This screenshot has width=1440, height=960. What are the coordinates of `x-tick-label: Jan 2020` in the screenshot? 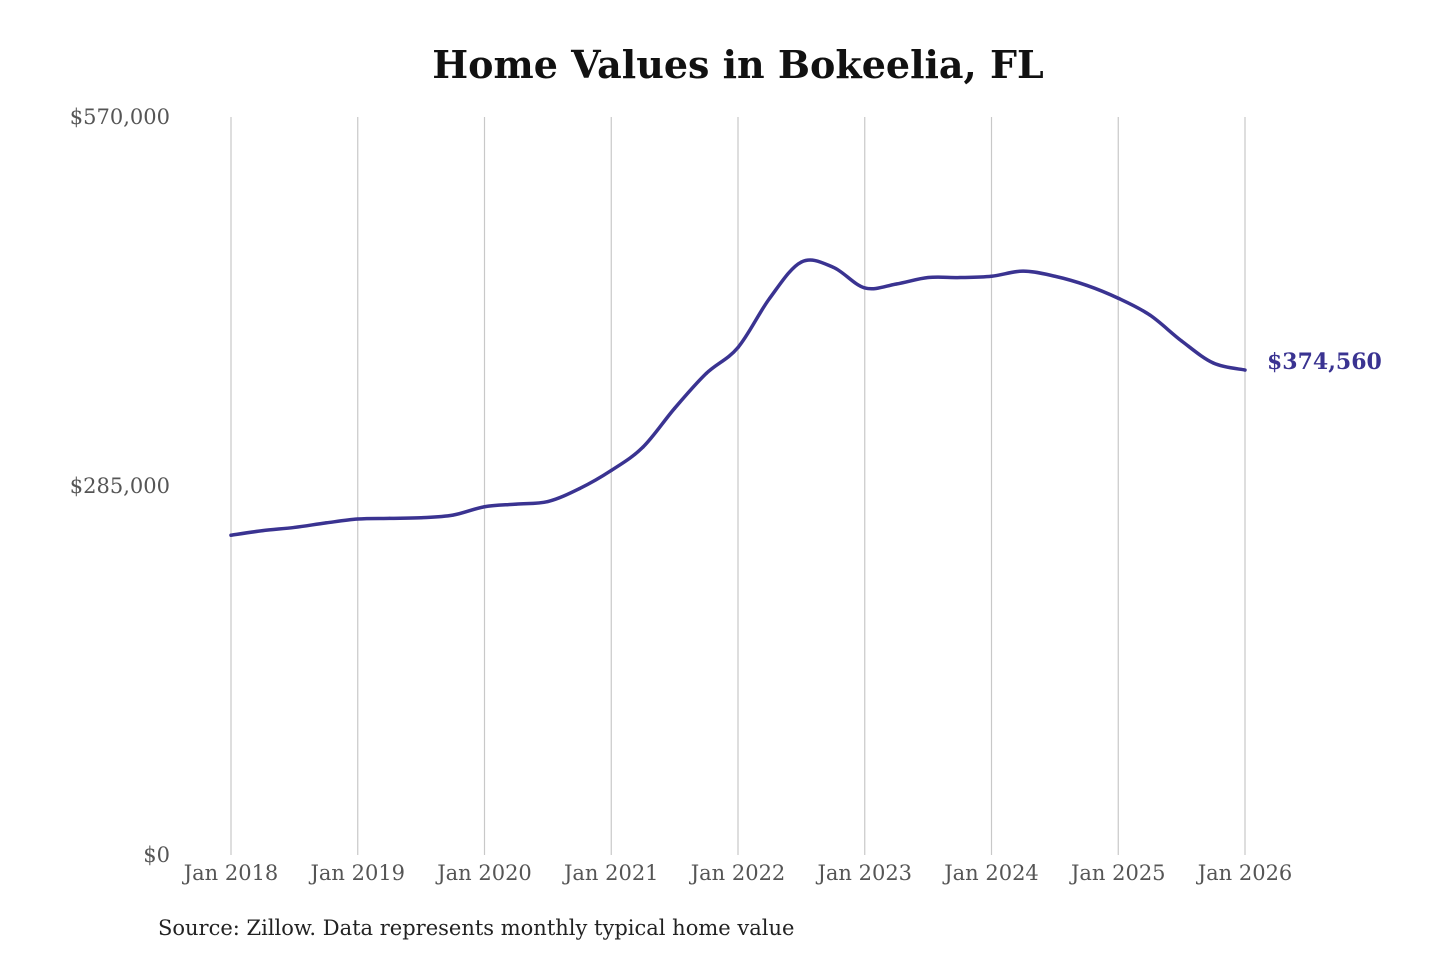 It's located at (483, 873).